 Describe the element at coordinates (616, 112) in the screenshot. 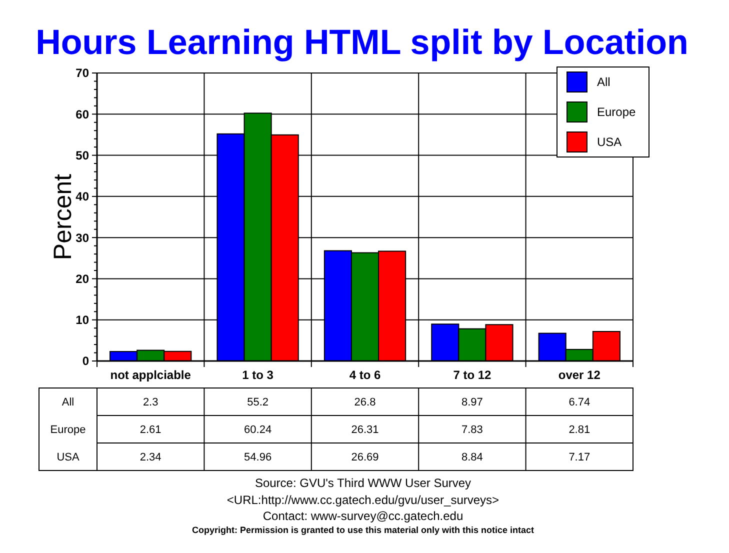

I see `legend-label: Europe` at that location.